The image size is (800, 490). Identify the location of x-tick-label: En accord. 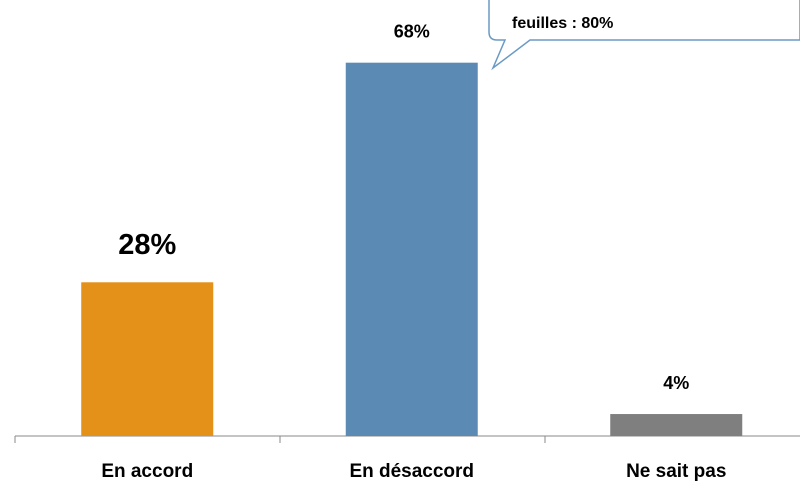
(147, 471).